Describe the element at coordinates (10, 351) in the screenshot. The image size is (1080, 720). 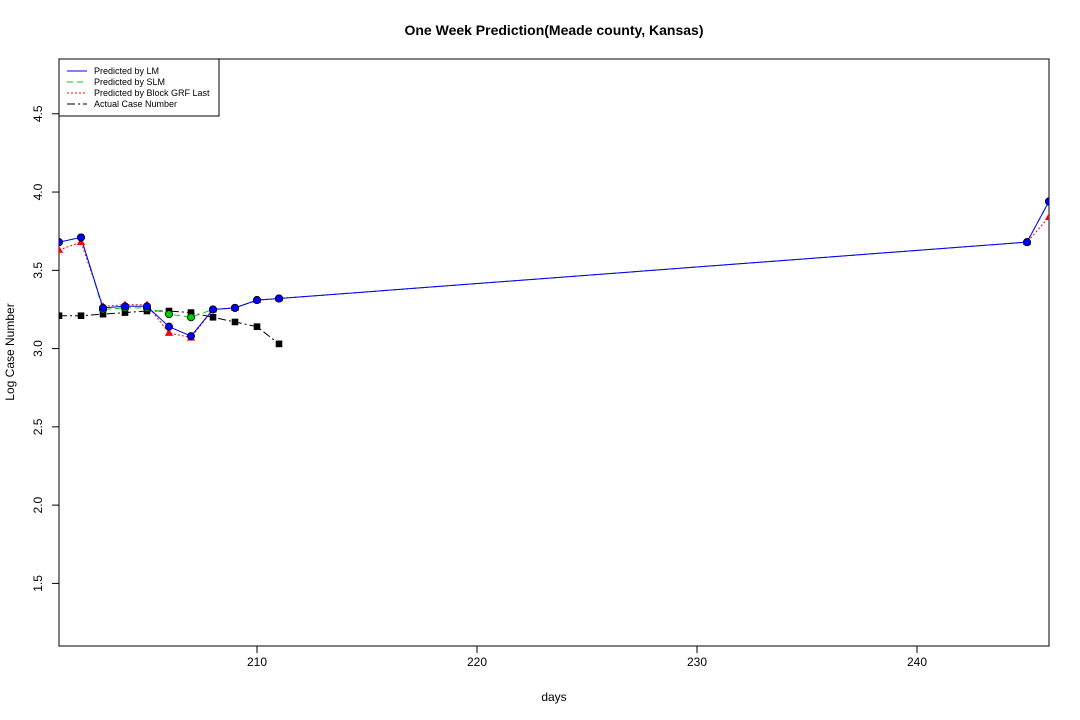
I see `y-axis-label: Log Case Number` at that location.